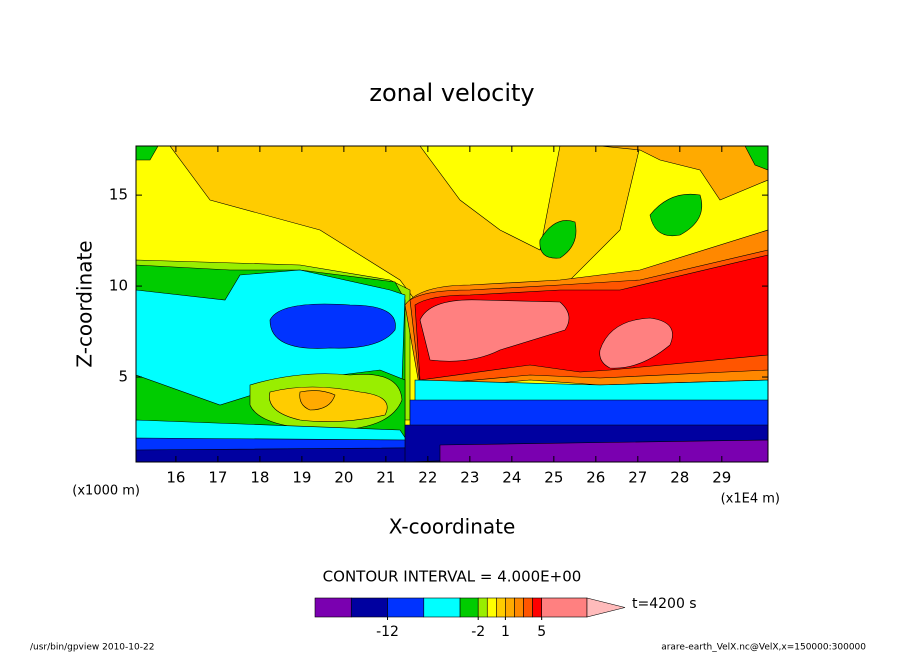 The image size is (904, 654). I want to click on x-unit: (x1E4 m), so click(750, 499).